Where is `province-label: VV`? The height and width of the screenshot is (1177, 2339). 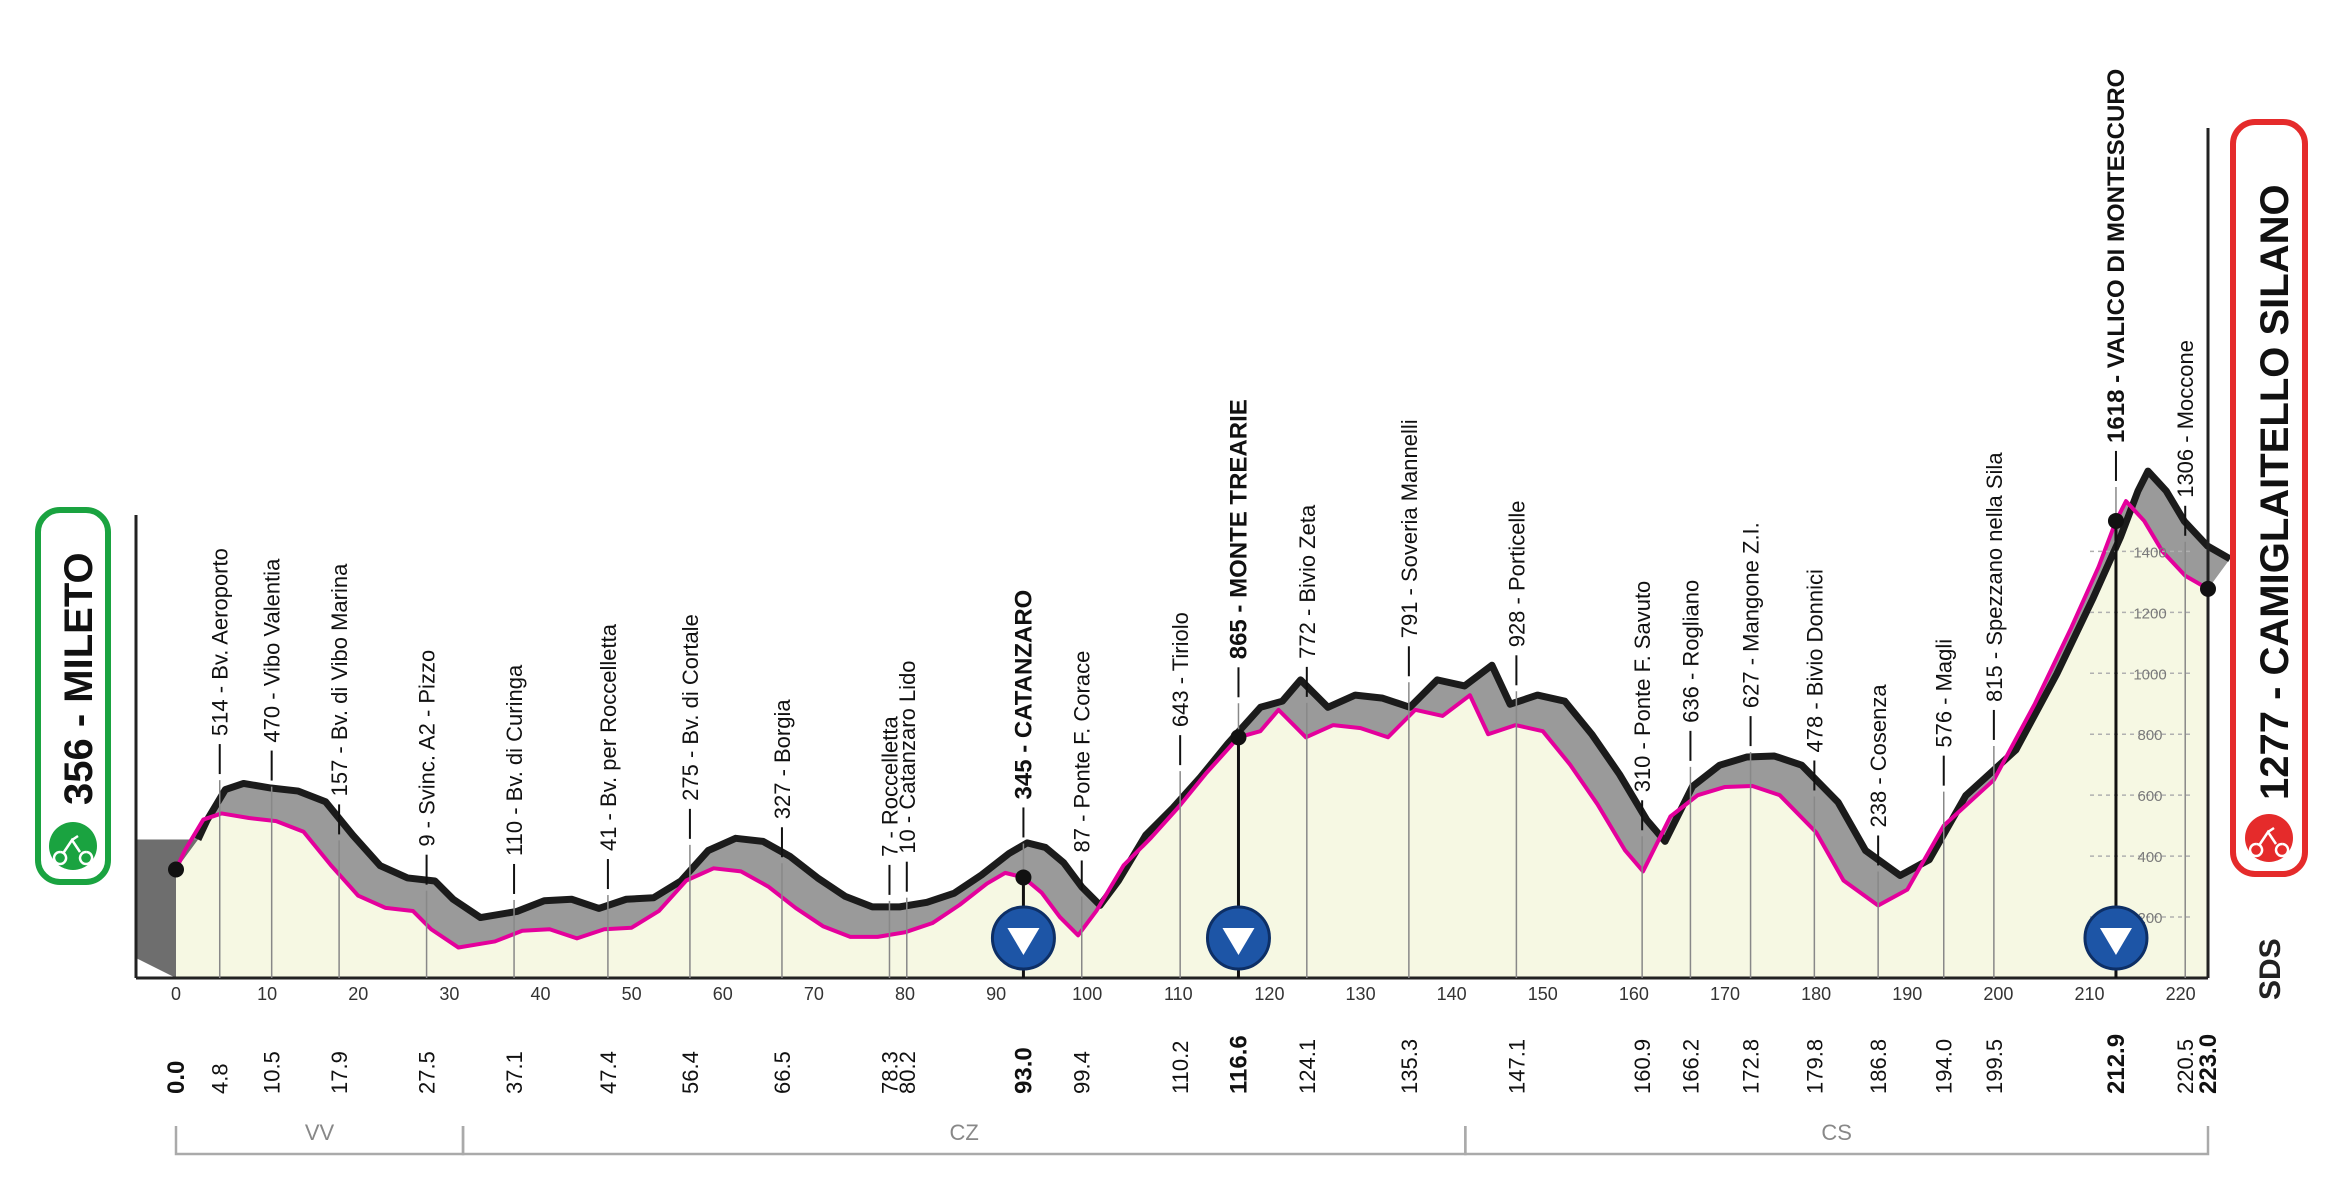 province-label: VV is located at coordinates (320, 1132).